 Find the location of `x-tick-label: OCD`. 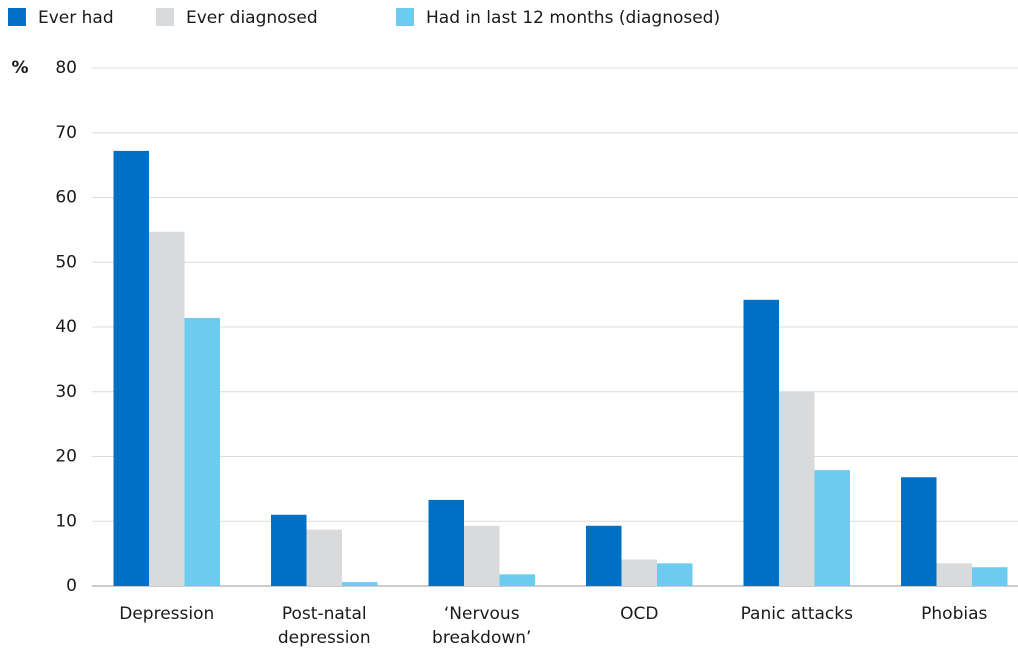

x-tick-label: OCD is located at coordinates (639, 614).